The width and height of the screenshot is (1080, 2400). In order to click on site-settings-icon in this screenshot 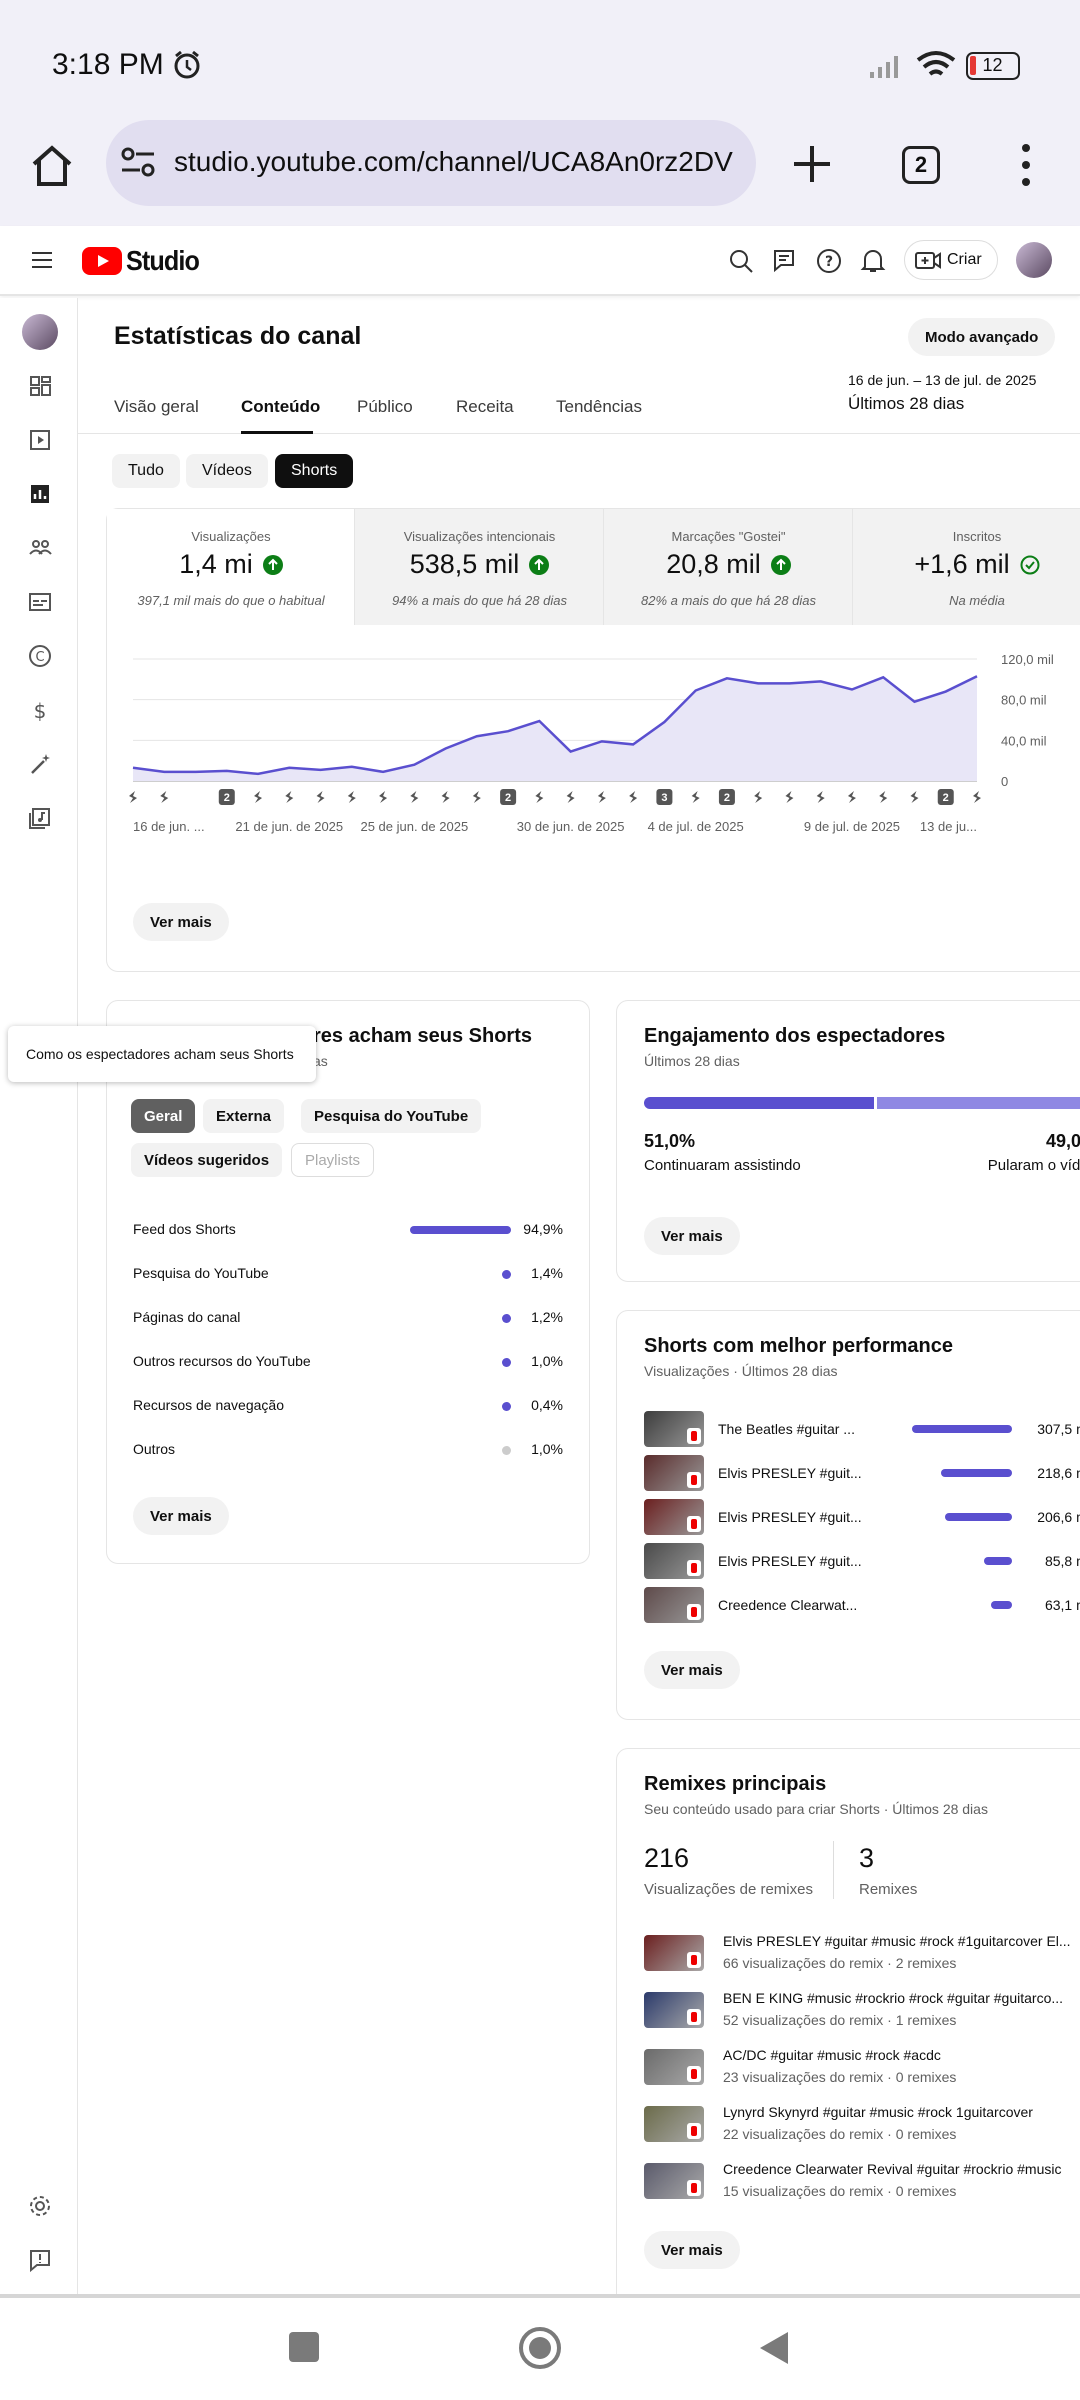, I will do `click(138, 163)`.